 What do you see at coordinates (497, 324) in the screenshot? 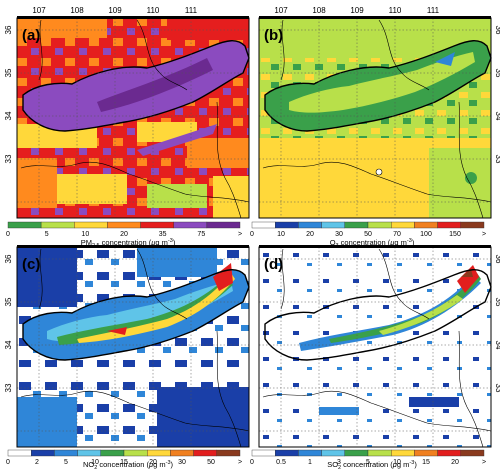
I see `lat-labels-right-d: 36 35 34 33` at bounding box center [497, 324].